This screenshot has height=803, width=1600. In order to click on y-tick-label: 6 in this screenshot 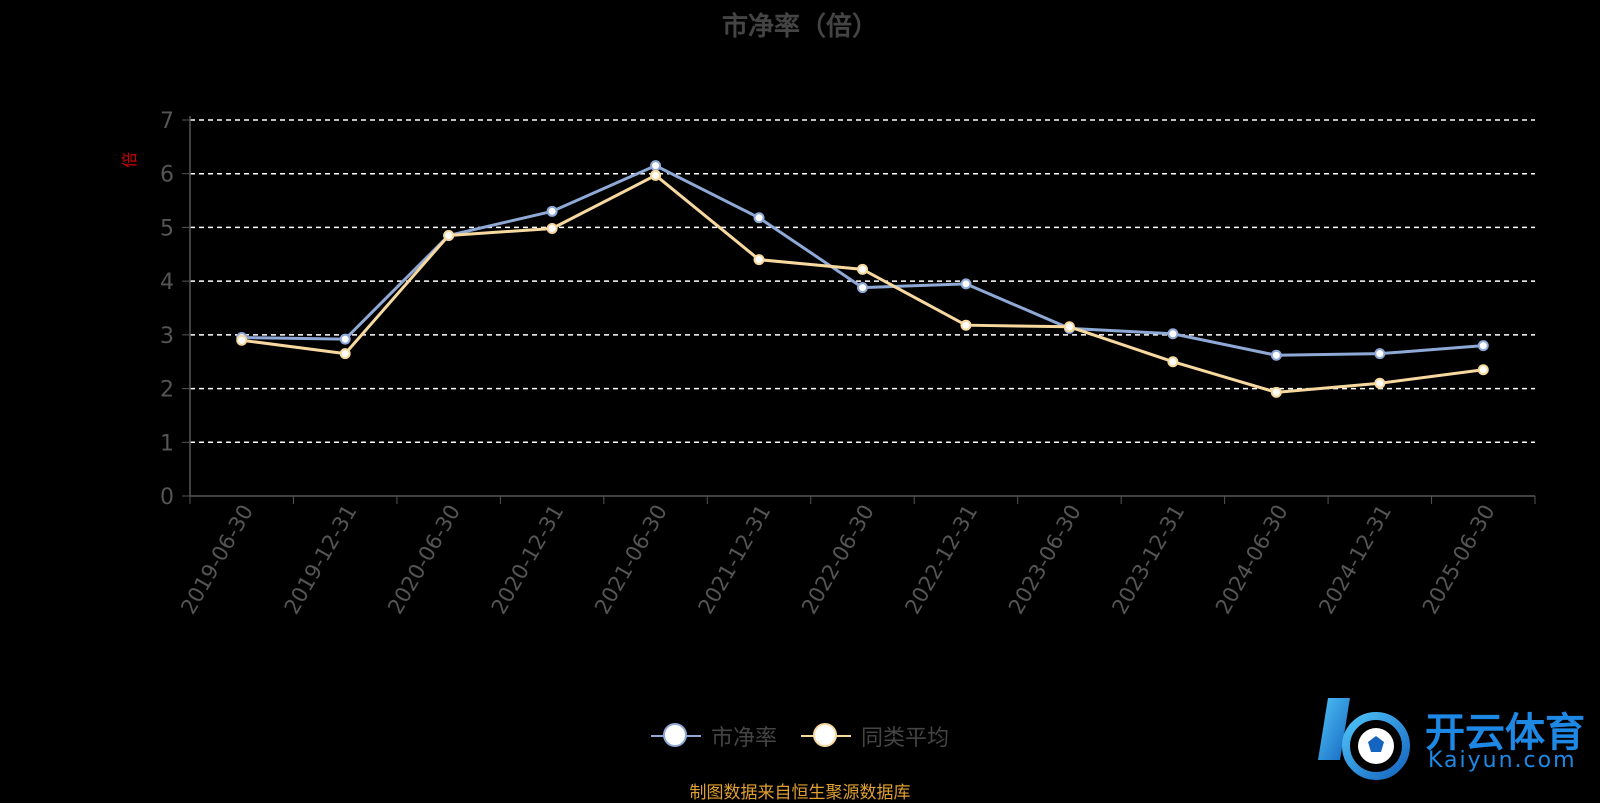, I will do `click(167, 175)`.